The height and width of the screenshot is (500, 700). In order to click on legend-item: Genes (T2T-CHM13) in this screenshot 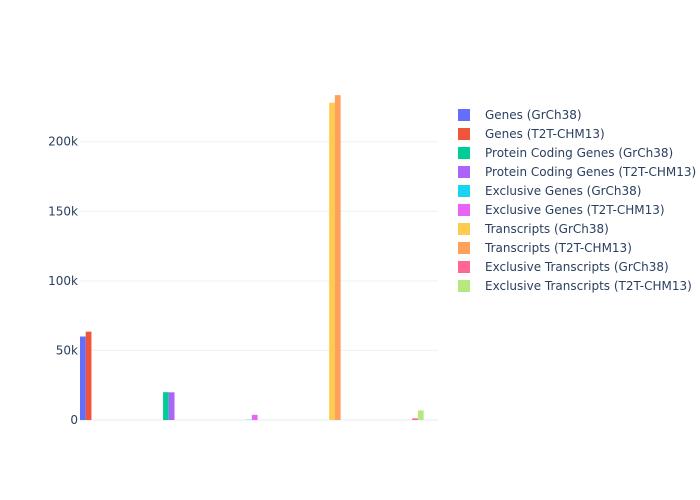, I will do `click(531, 134)`.